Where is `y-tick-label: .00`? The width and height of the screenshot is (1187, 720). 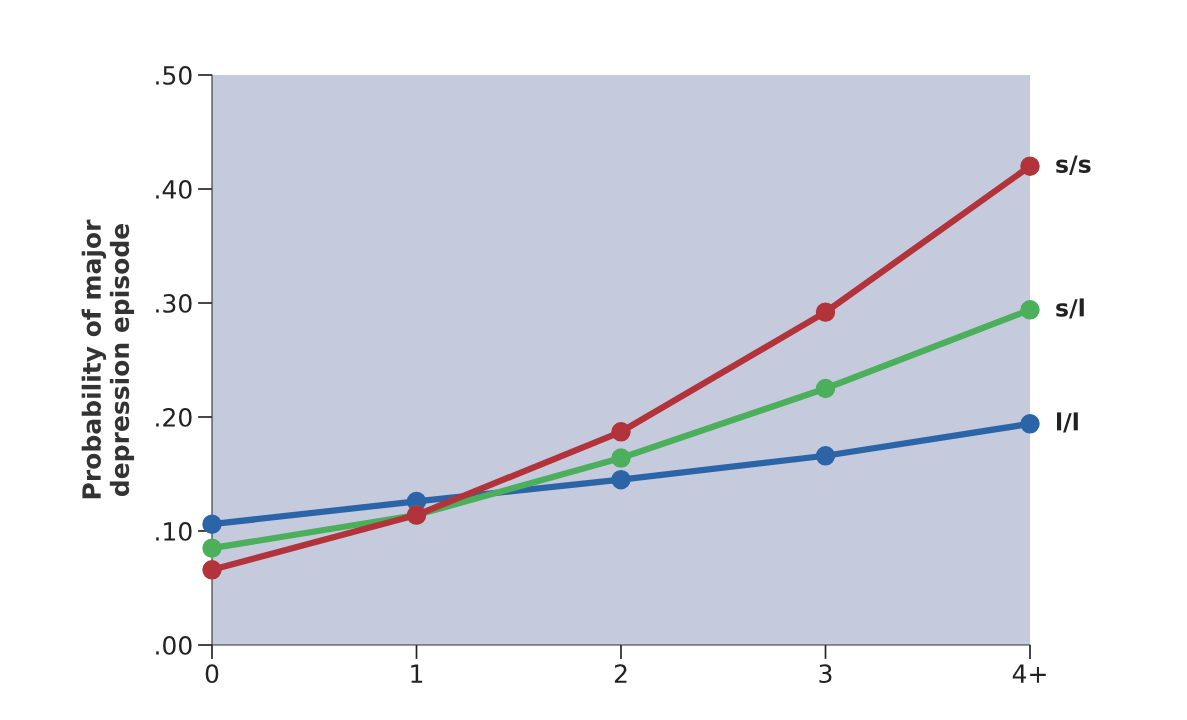 y-tick-label: .00 is located at coordinates (174, 645).